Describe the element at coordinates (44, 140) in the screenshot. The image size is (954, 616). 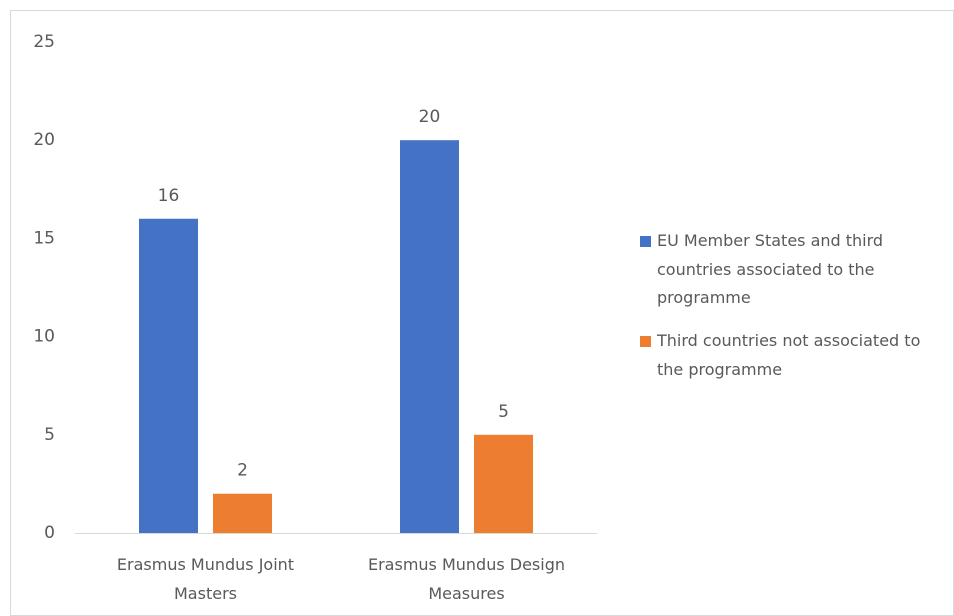
I see `y-tick-label: 20` at that location.